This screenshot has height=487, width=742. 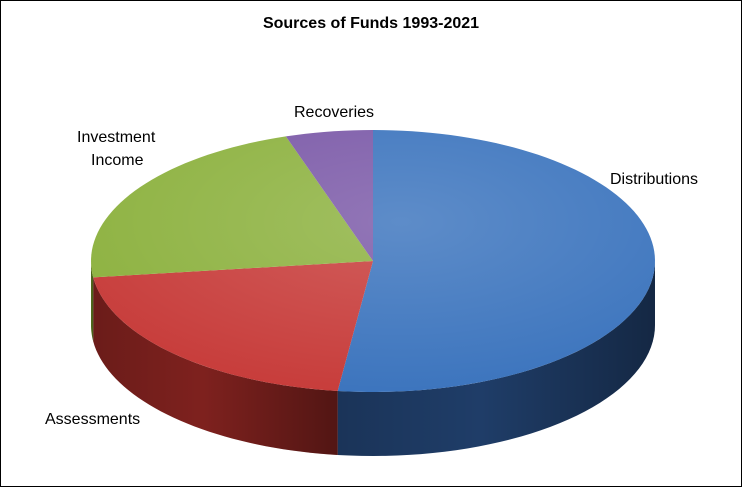 What do you see at coordinates (334, 112) in the screenshot?
I see `label-recoveries: Recoveries` at bounding box center [334, 112].